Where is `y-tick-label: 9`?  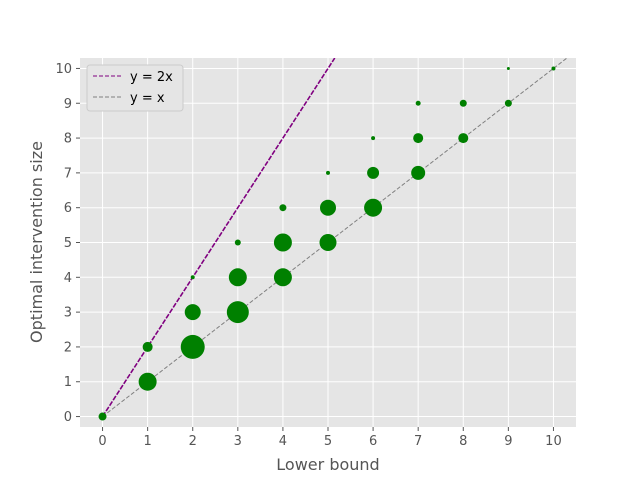
y-tick-label: 9 is located at coordinates (68, 104).